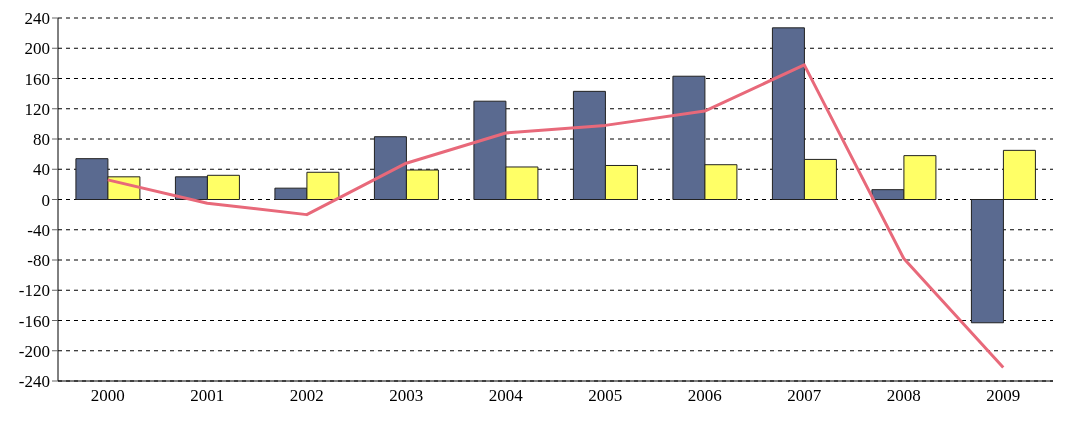 Image resolution: width=1081 pixels, height=434 pixels. I want to click on x-tick-label: 2002, so click(306, 396).